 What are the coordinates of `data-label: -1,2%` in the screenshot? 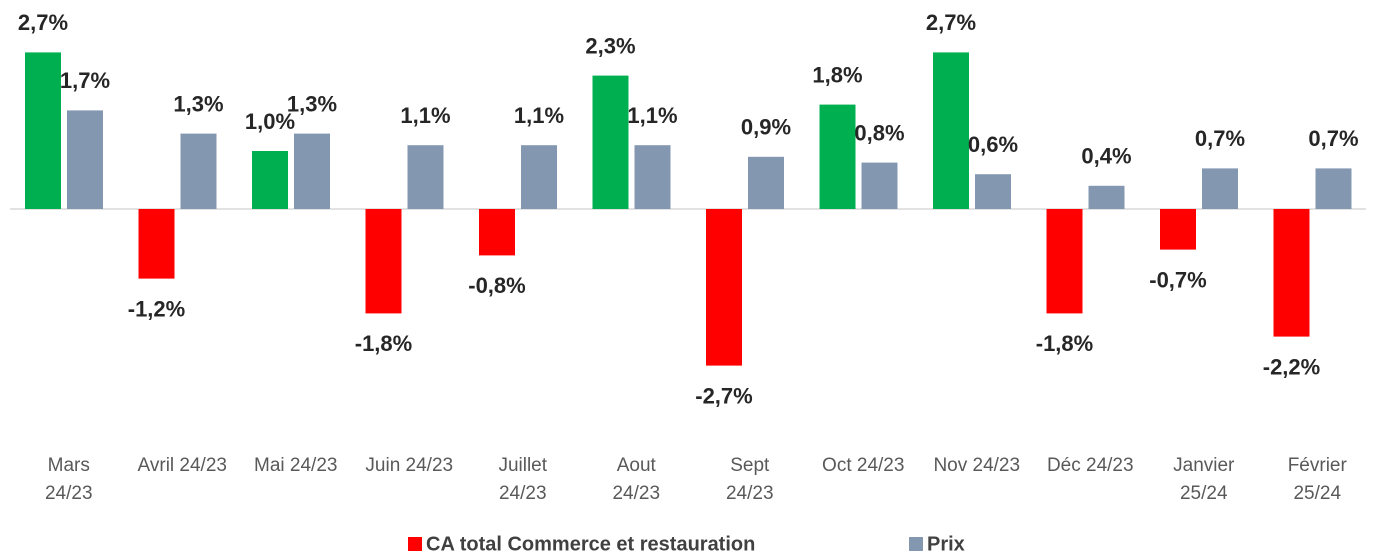 It's located at (156, 308).